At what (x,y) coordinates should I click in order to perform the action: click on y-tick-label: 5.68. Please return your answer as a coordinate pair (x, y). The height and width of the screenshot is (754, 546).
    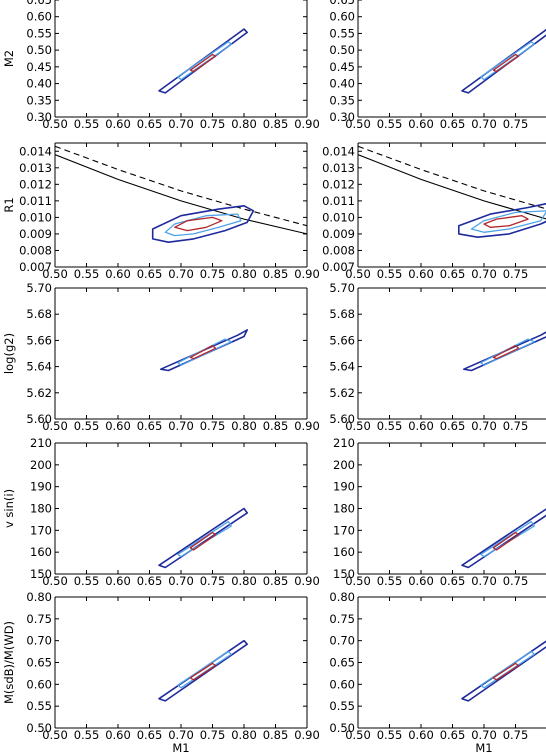
    Looking at the image, I should click on (39, 314).